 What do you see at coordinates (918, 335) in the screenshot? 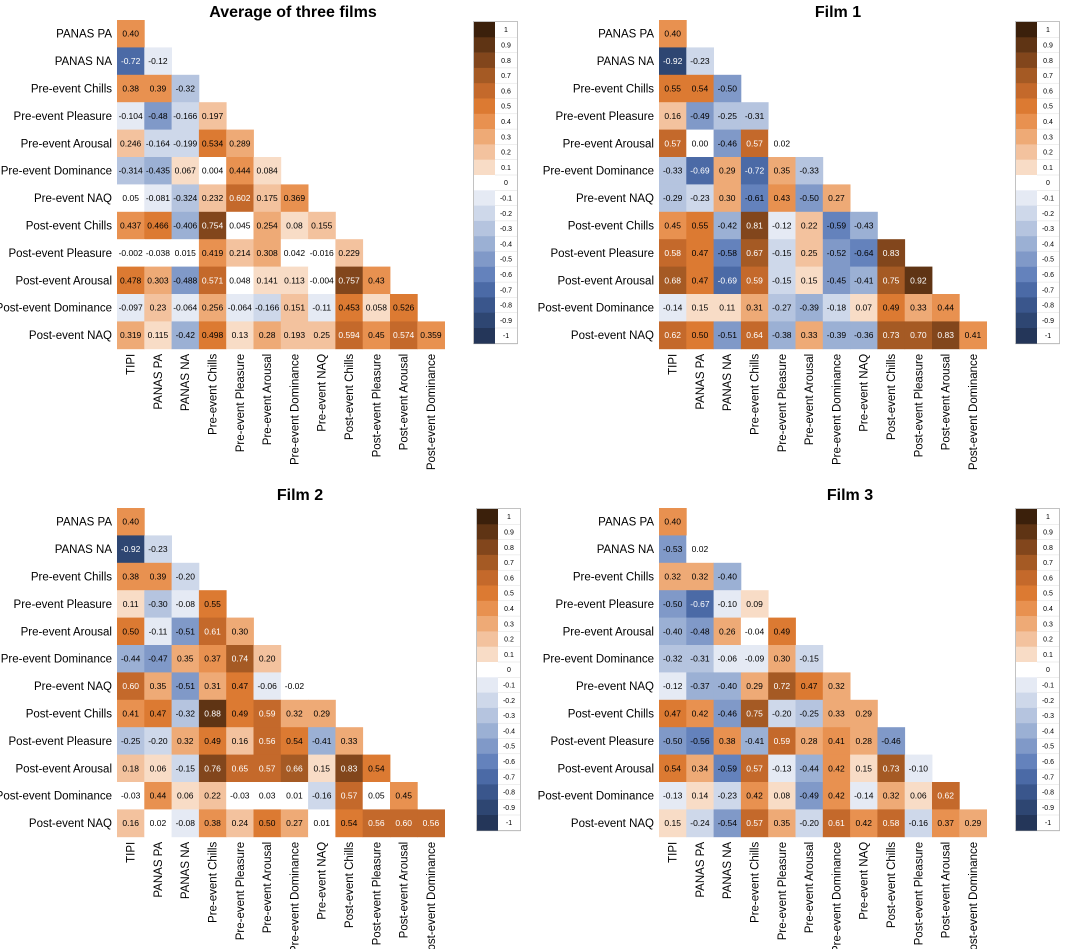
I see `cell-value: 0.70` at bounding box center [918, 335].